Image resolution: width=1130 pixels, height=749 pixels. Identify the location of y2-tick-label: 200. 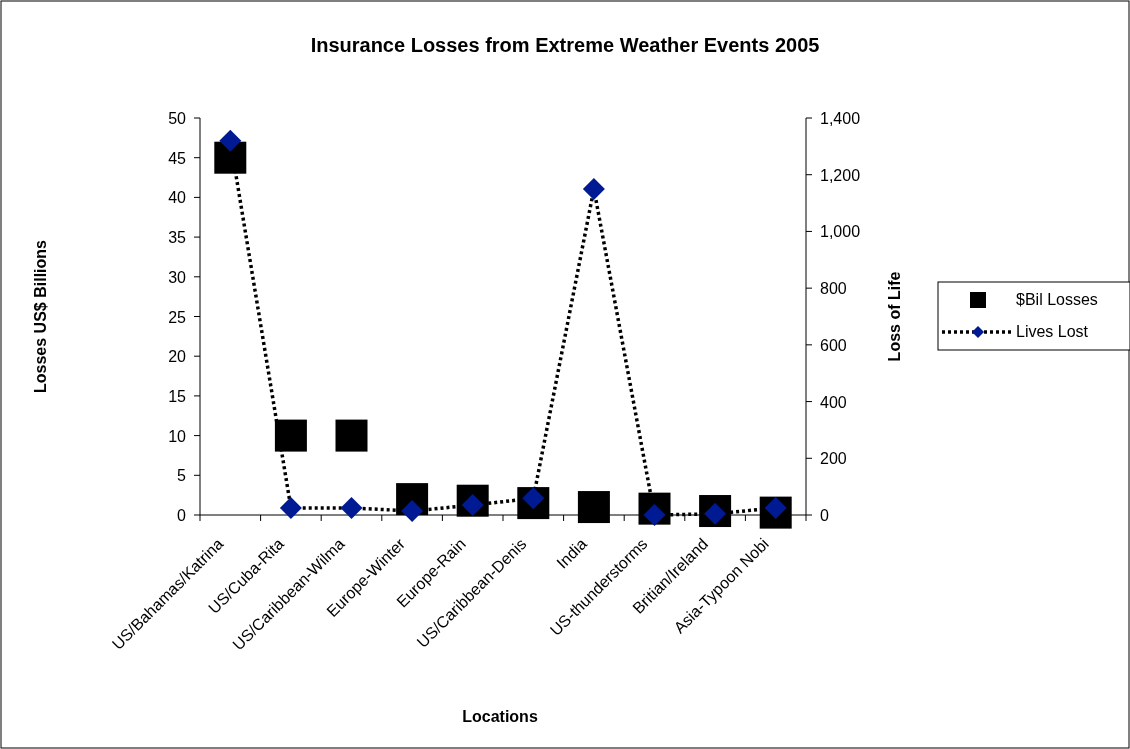
(833, 459).